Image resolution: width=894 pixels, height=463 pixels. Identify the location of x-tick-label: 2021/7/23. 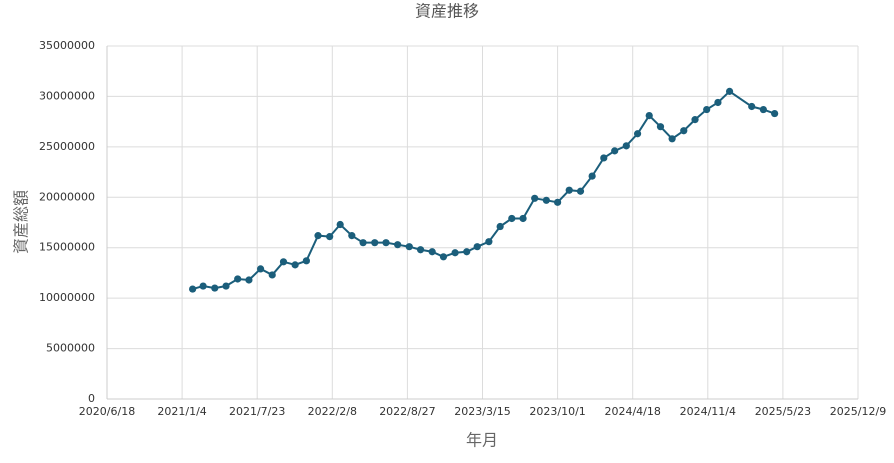
(257, 411).